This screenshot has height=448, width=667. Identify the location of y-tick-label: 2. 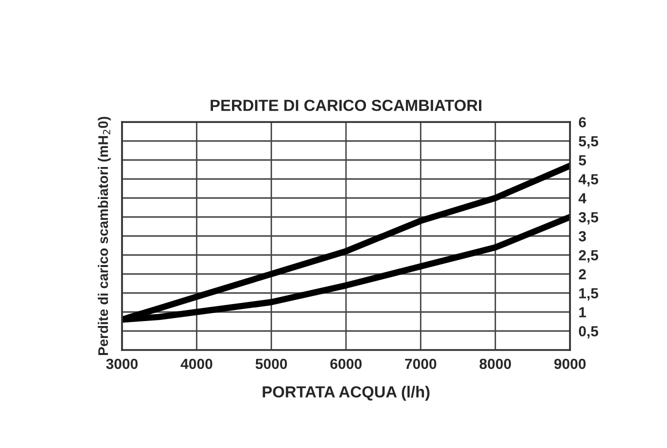
(582, 274).